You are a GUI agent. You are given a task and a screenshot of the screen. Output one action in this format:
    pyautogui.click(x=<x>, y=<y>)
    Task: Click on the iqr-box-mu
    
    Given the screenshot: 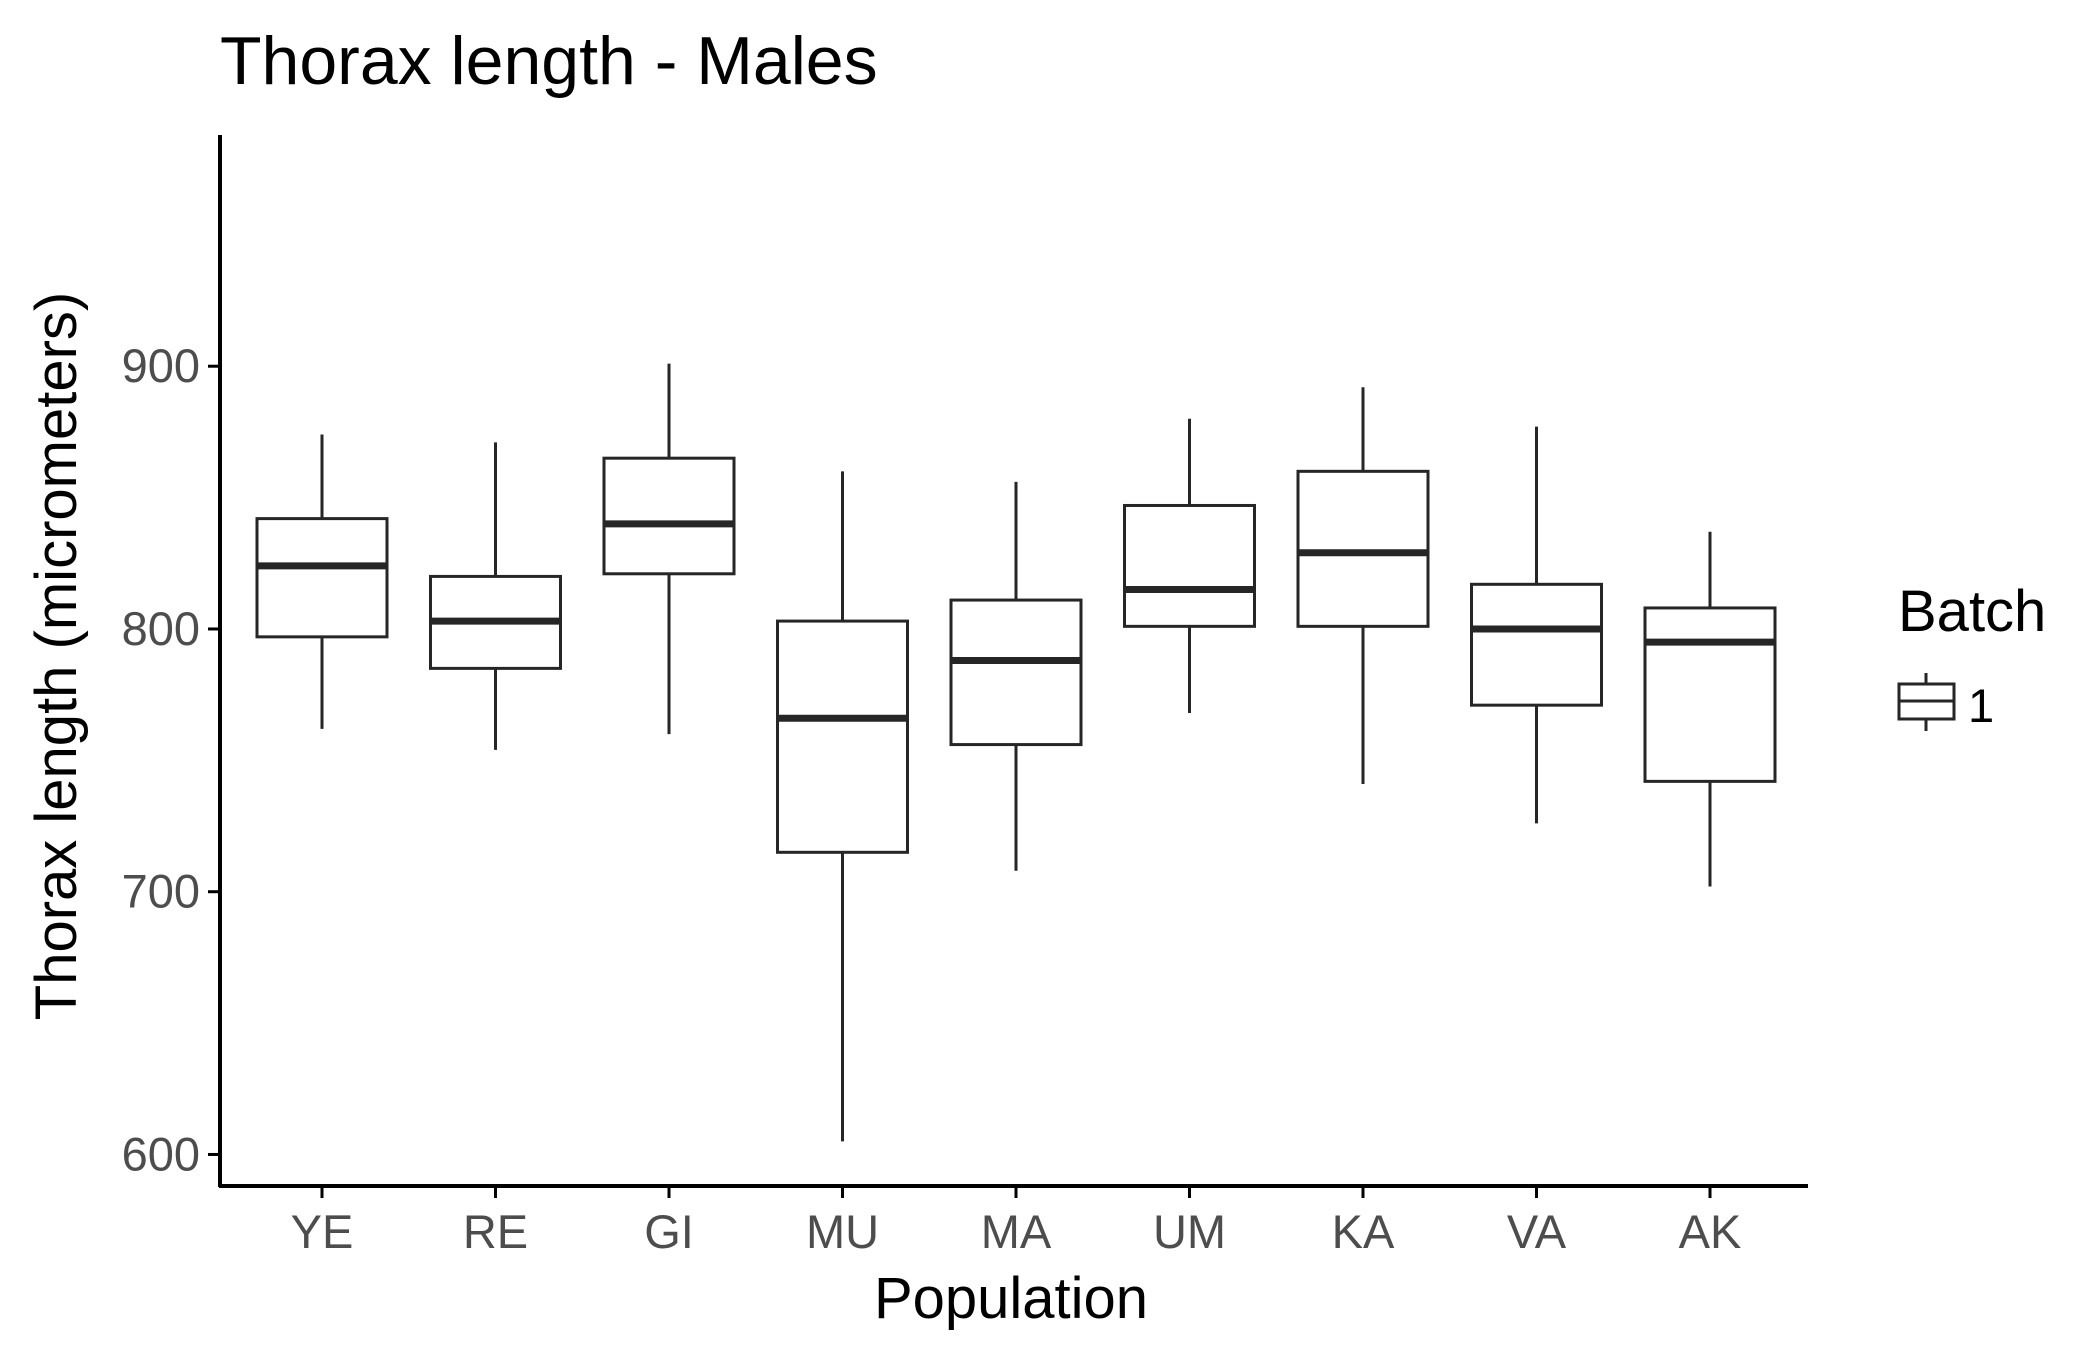 What is the action you would take?
    pyautogui.click(x=842, y=736)
    